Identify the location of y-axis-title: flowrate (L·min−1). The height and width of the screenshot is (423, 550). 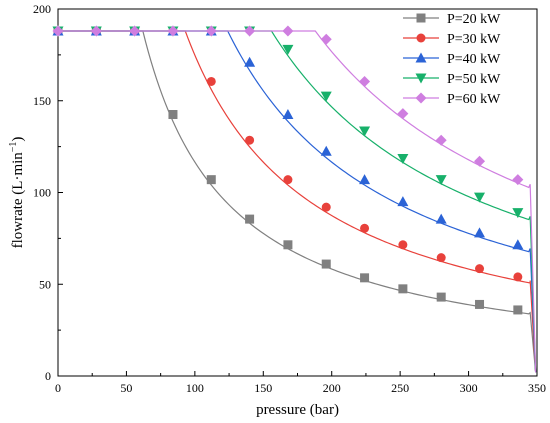
(17, 193).